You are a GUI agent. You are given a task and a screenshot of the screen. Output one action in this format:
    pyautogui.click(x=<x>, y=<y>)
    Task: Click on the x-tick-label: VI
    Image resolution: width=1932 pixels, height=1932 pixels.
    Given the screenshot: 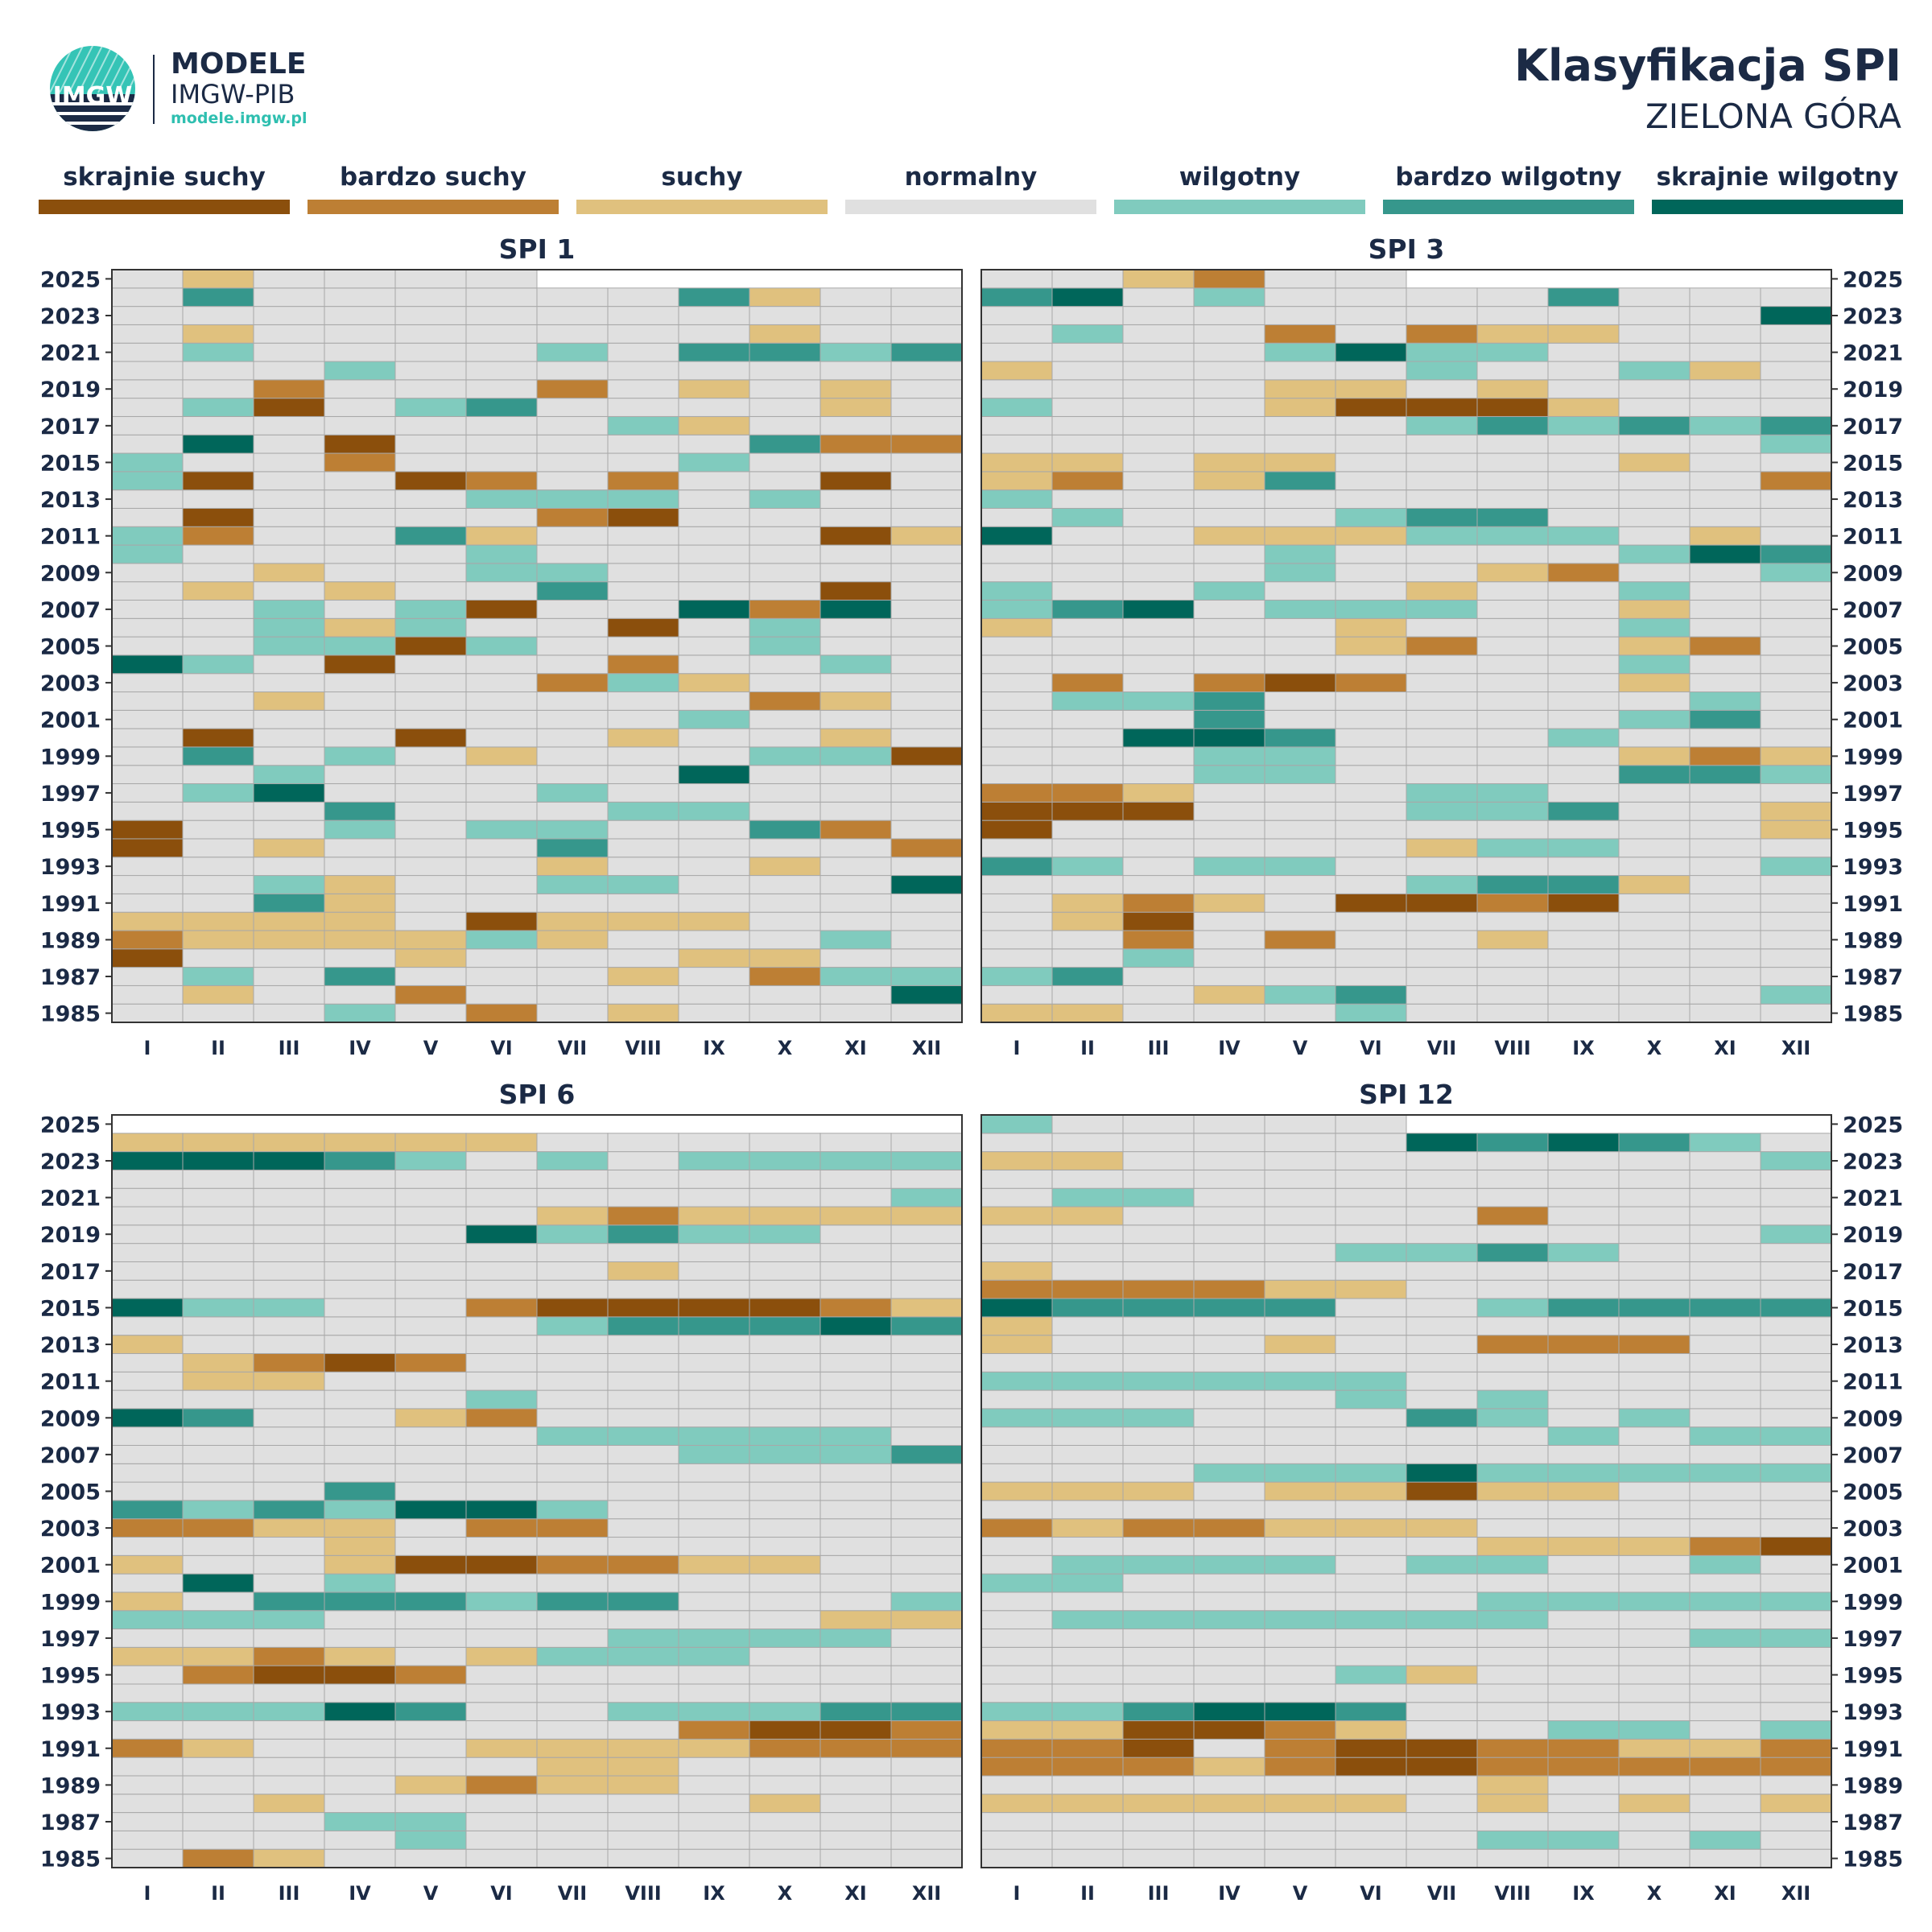 What is the action you would take?
    pyautogui.click(x=1371, y=1048)
    